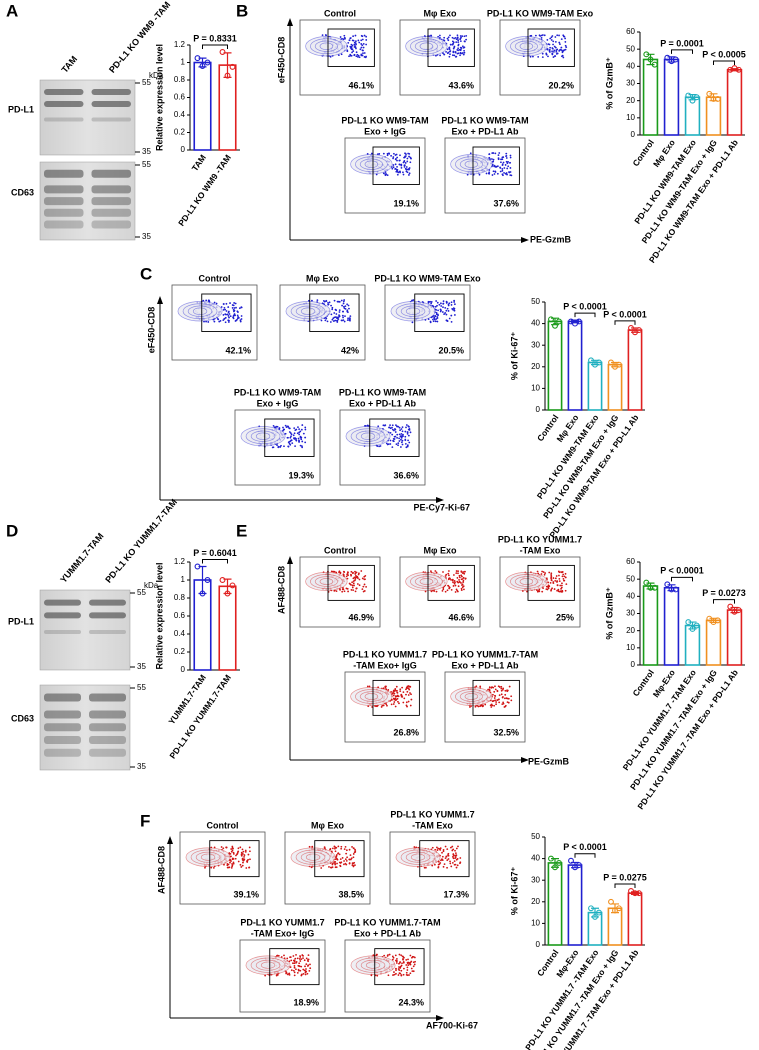  What do you see at coordinates (64, 212) in the screenshot?
I see `band` at bounding box center [64, 212].